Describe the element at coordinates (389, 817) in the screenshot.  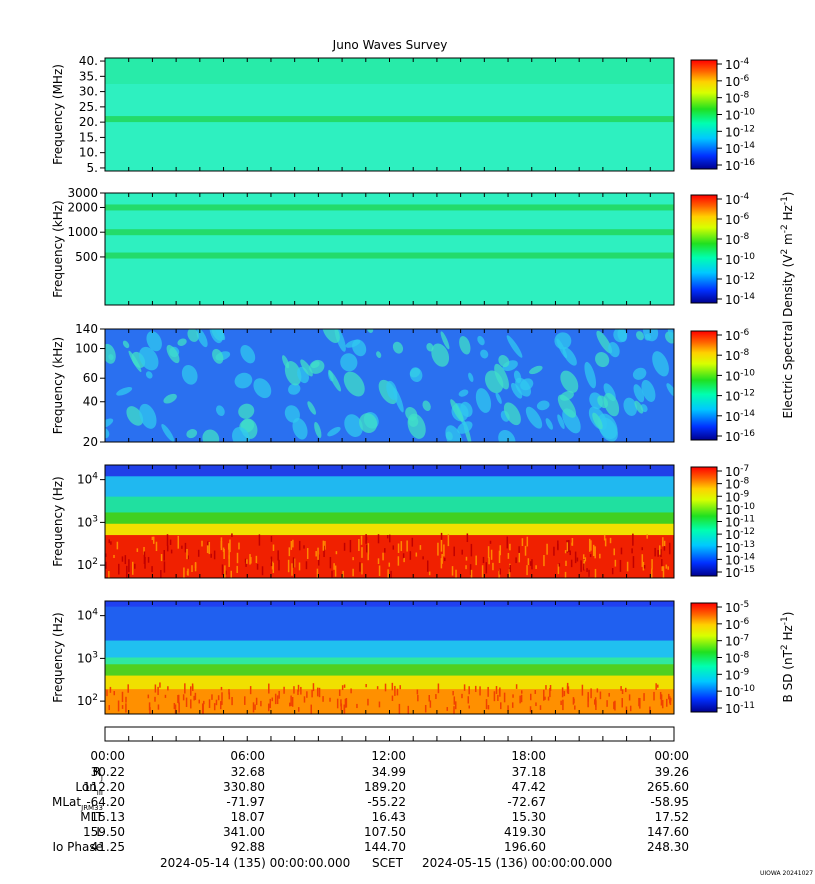
I see `ephem-value: 16.43` at that location.